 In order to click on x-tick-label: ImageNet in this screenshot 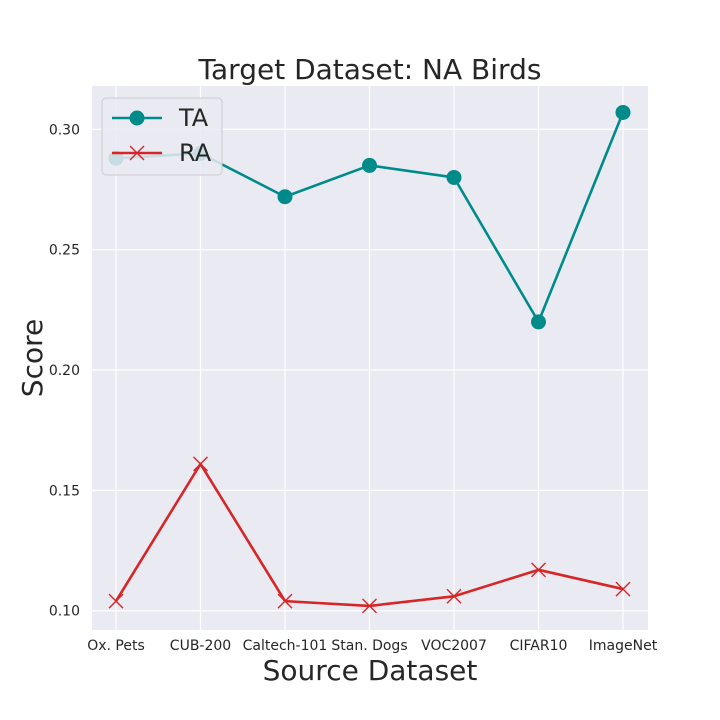, I will do `click(623, 646)`.